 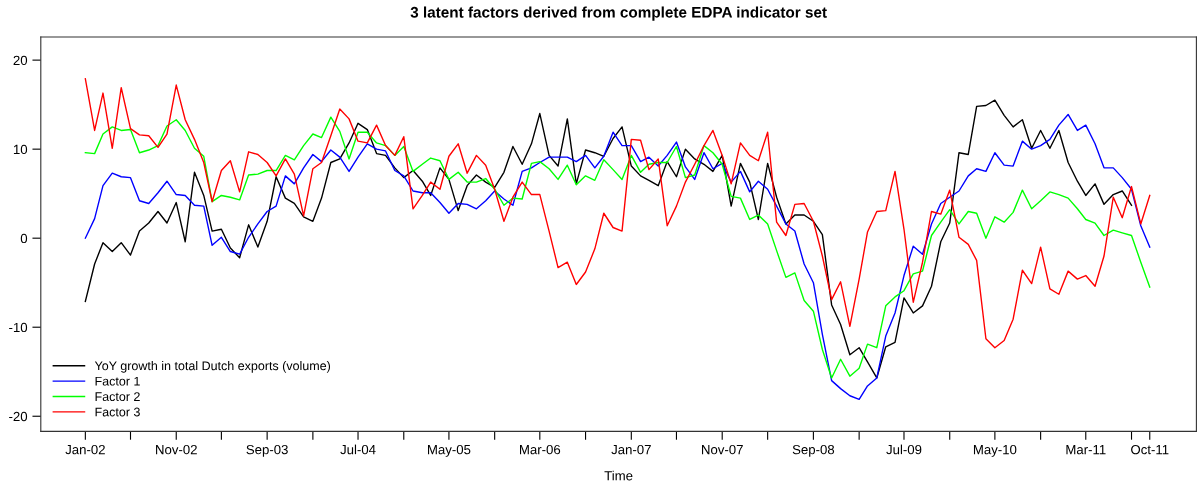 I want to click on x-tick-label: Nov-02, so click(x=176, y=449).